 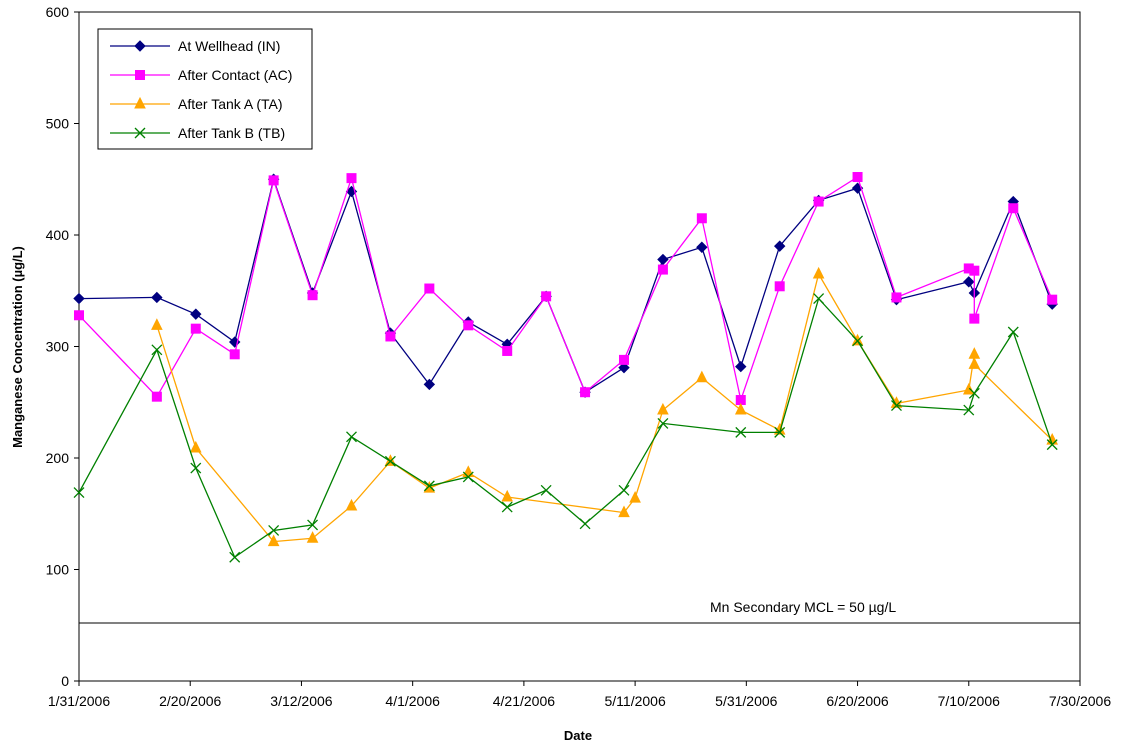 What do you see at coordinates (578, 735) in the screenshot?
I see `x-axis-title: Date` at bounding box center [578, 735].